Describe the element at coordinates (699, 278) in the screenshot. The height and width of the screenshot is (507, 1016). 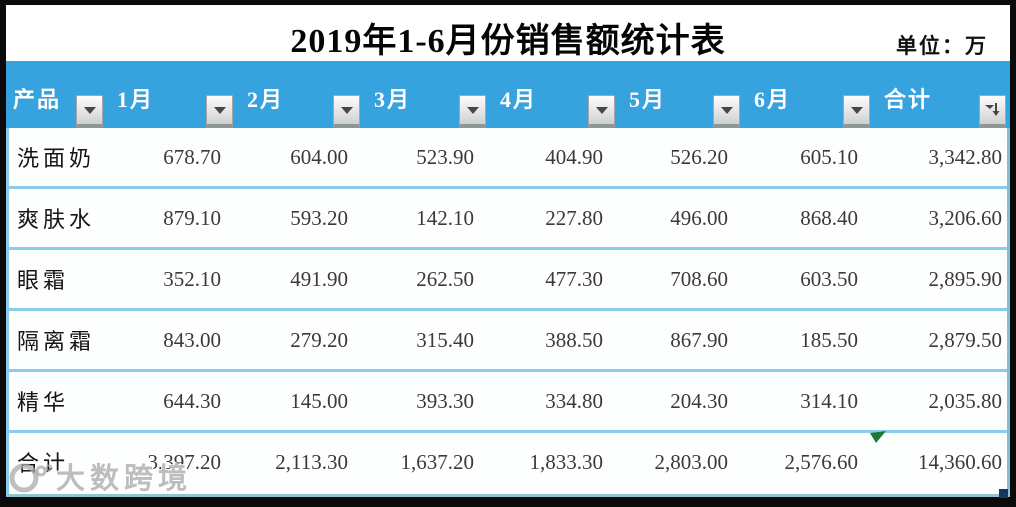
I see `value-cell: 708.60` at that location.